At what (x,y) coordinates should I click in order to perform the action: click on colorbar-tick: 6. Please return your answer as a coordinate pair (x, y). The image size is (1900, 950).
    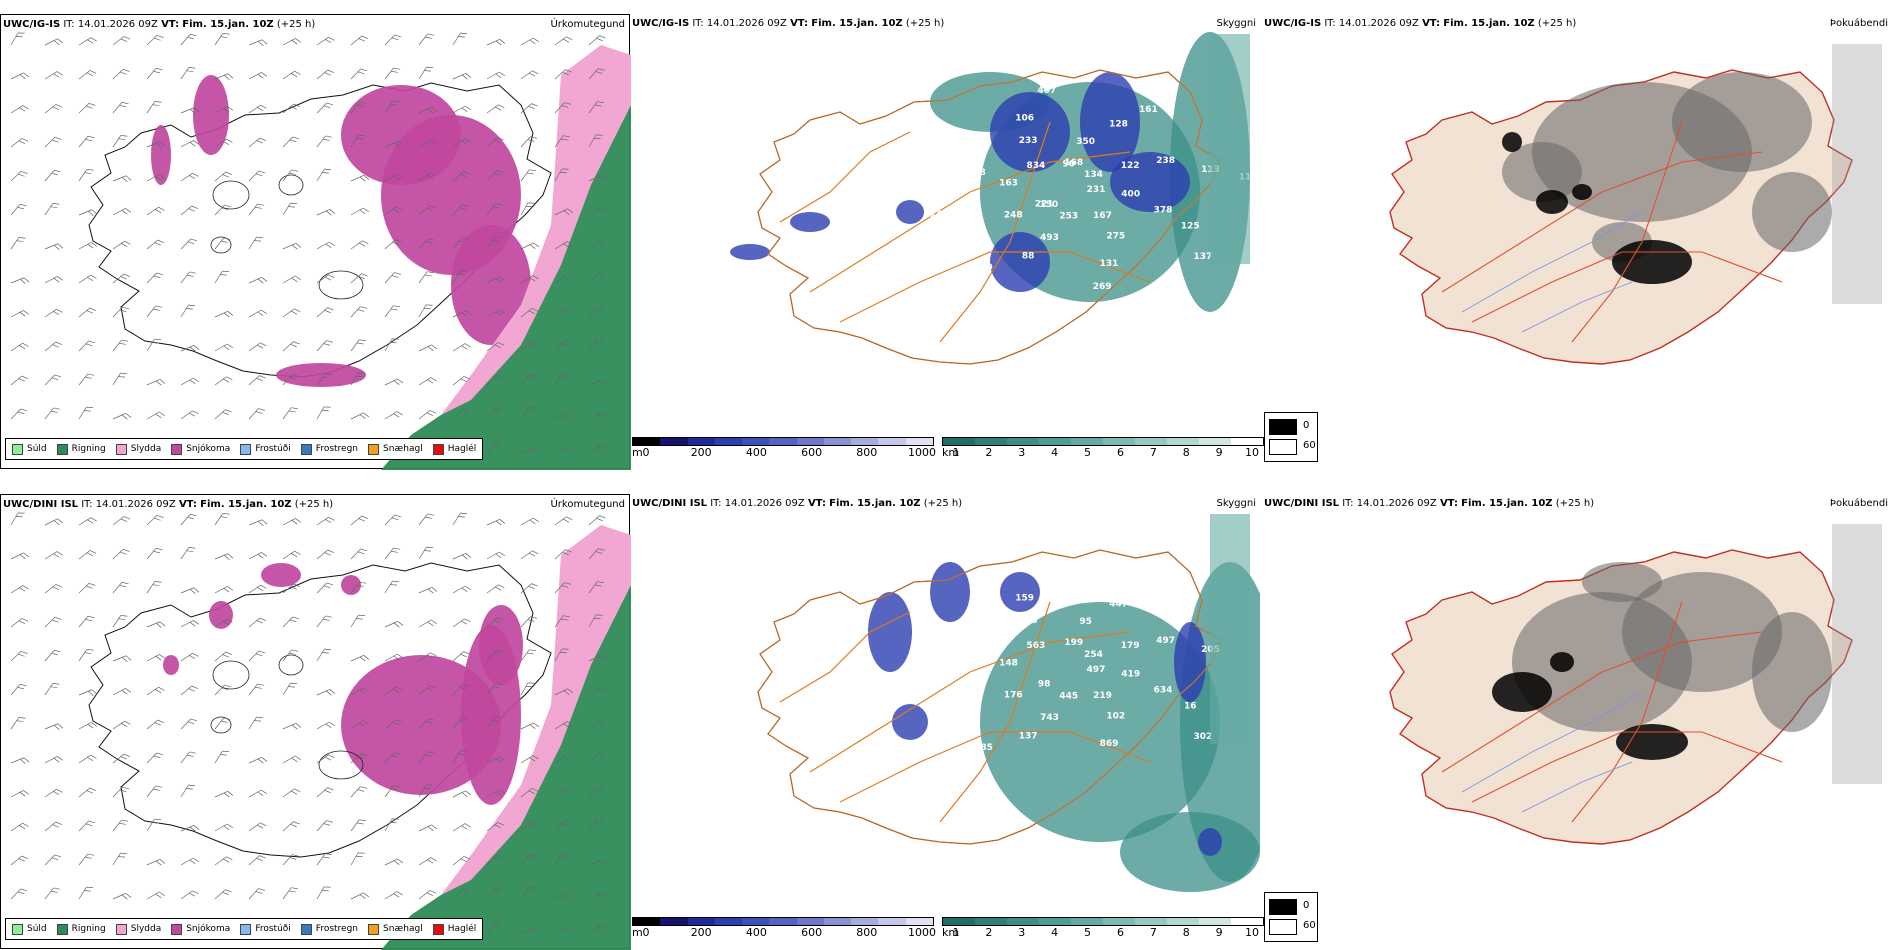
    Looking at the image, I should click on (1120, 452).